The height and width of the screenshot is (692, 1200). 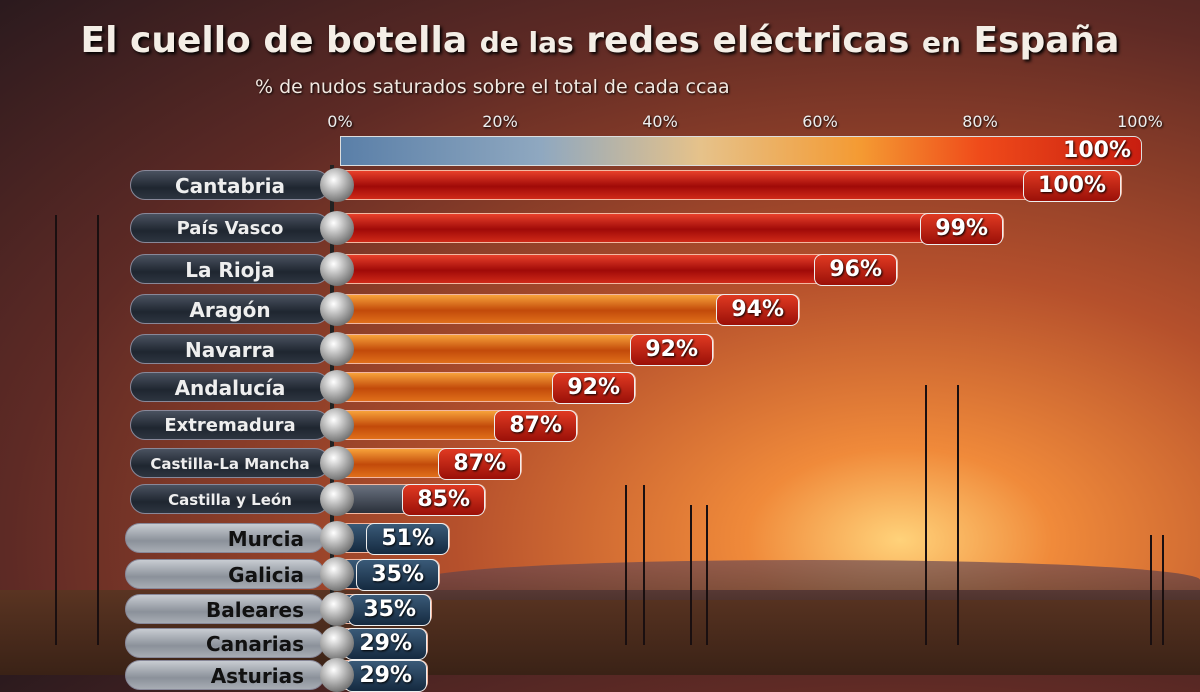 I want to click on category-label: Aragón, so click(x=230, y=309).